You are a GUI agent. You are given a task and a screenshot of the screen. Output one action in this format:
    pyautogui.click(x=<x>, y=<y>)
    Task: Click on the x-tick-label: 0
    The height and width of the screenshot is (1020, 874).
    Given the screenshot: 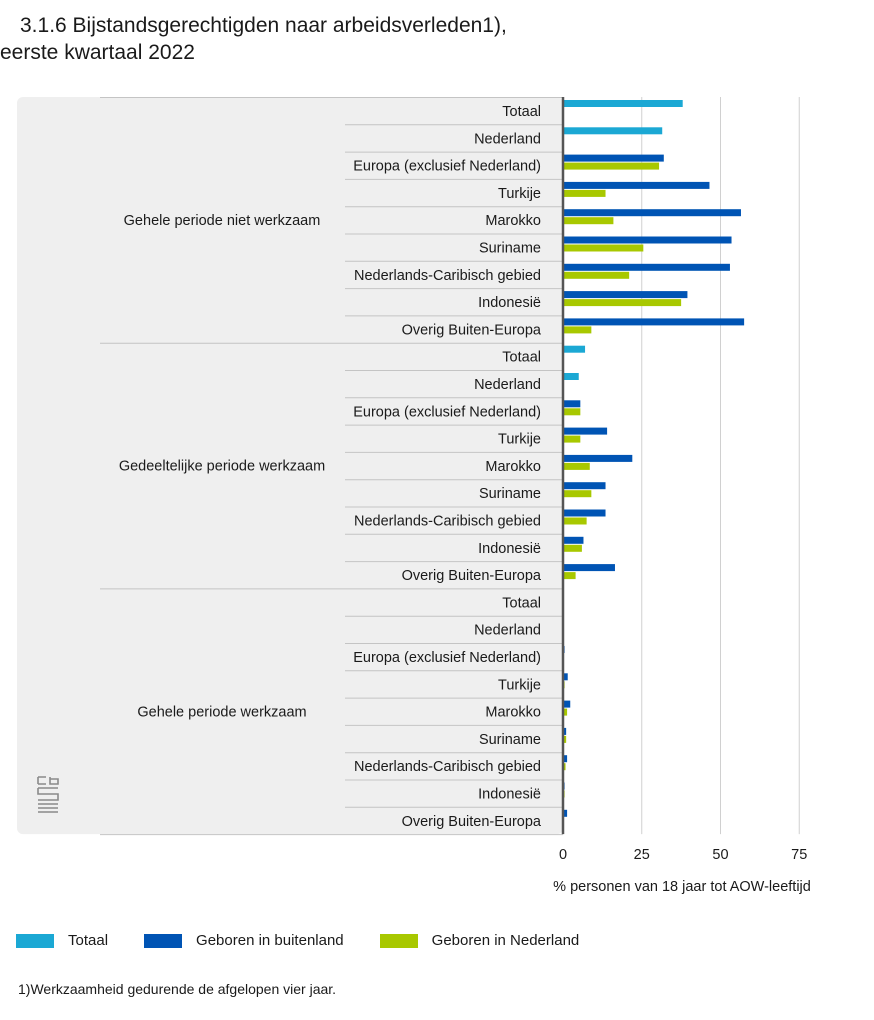 What is the action you would take?
    pyautogui.click(x=563, y=855)
    